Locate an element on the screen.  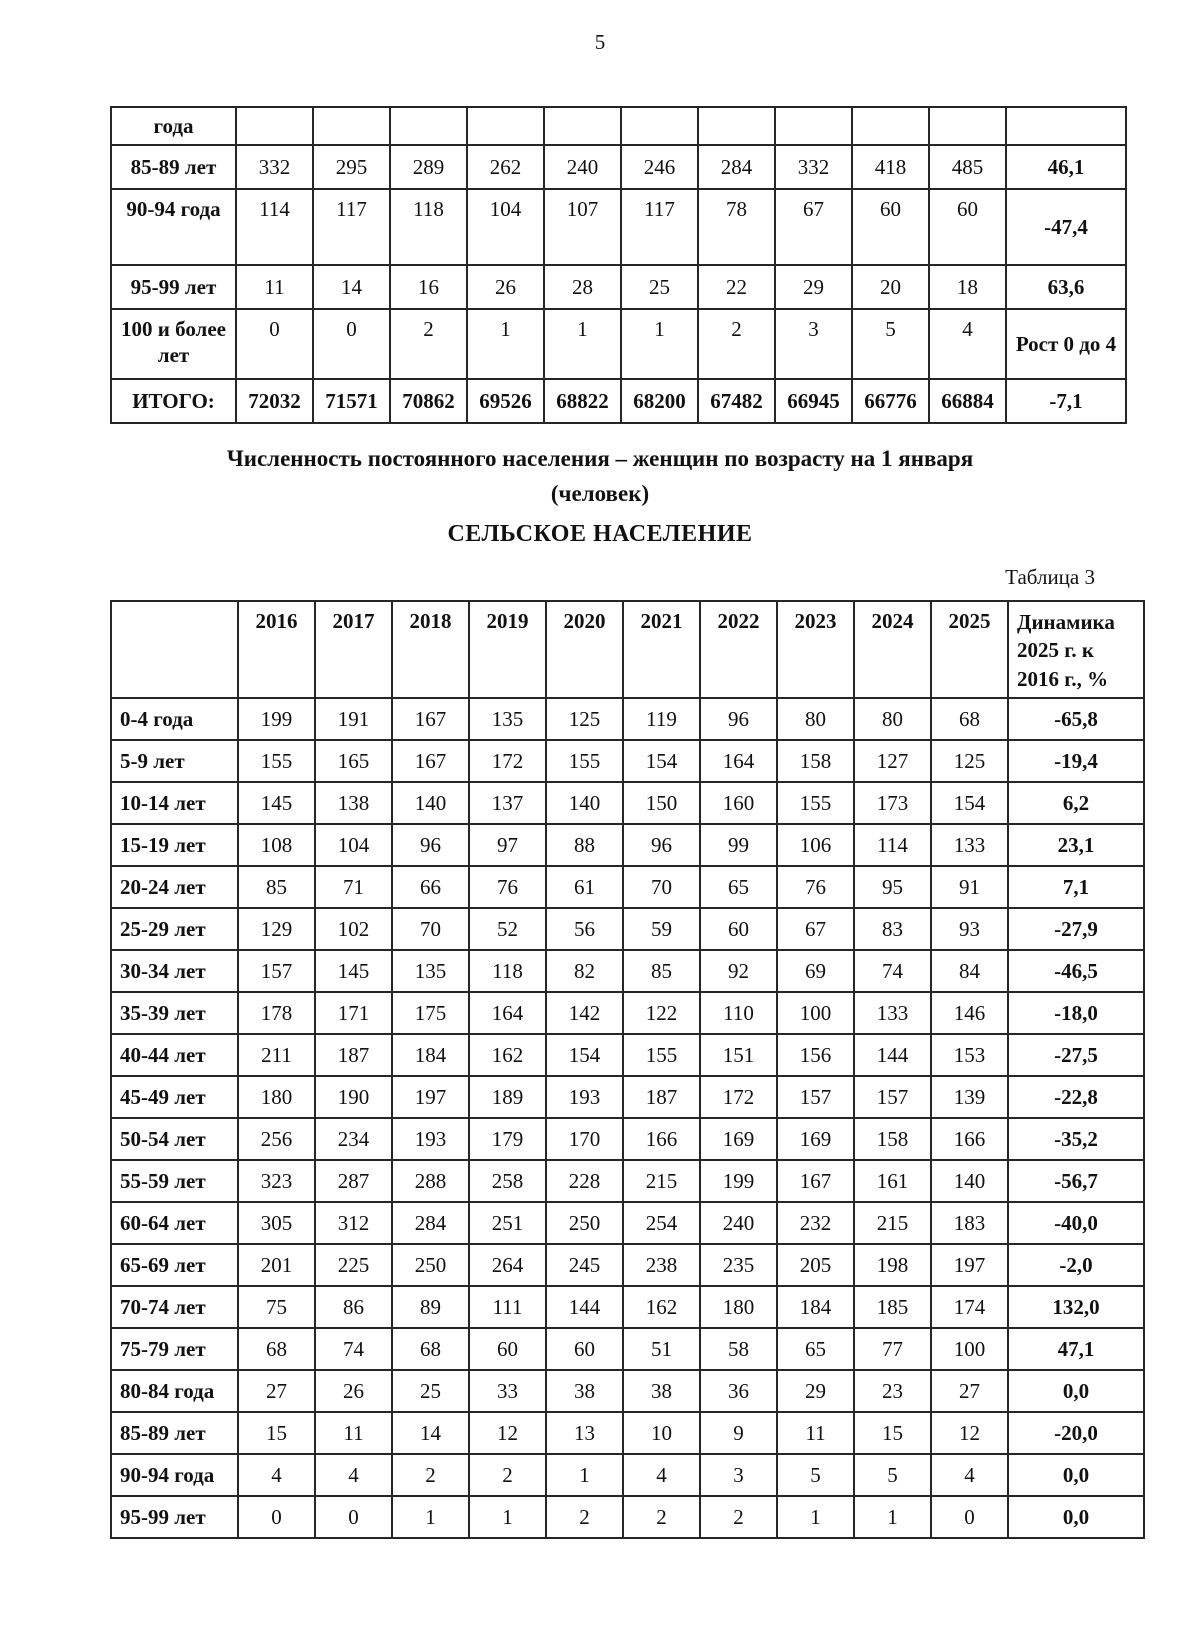
row-label-cell: 40-44 лет is located at coordinates (174, 1055).